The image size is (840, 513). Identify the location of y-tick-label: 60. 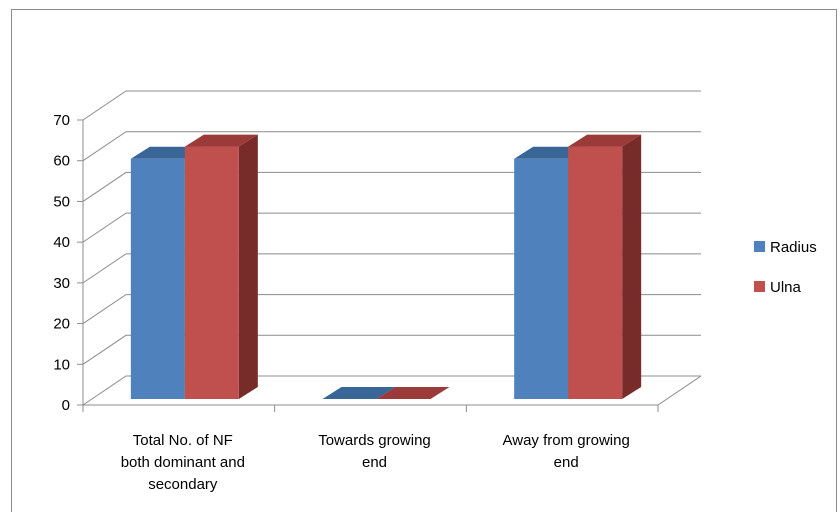
(61, 161).